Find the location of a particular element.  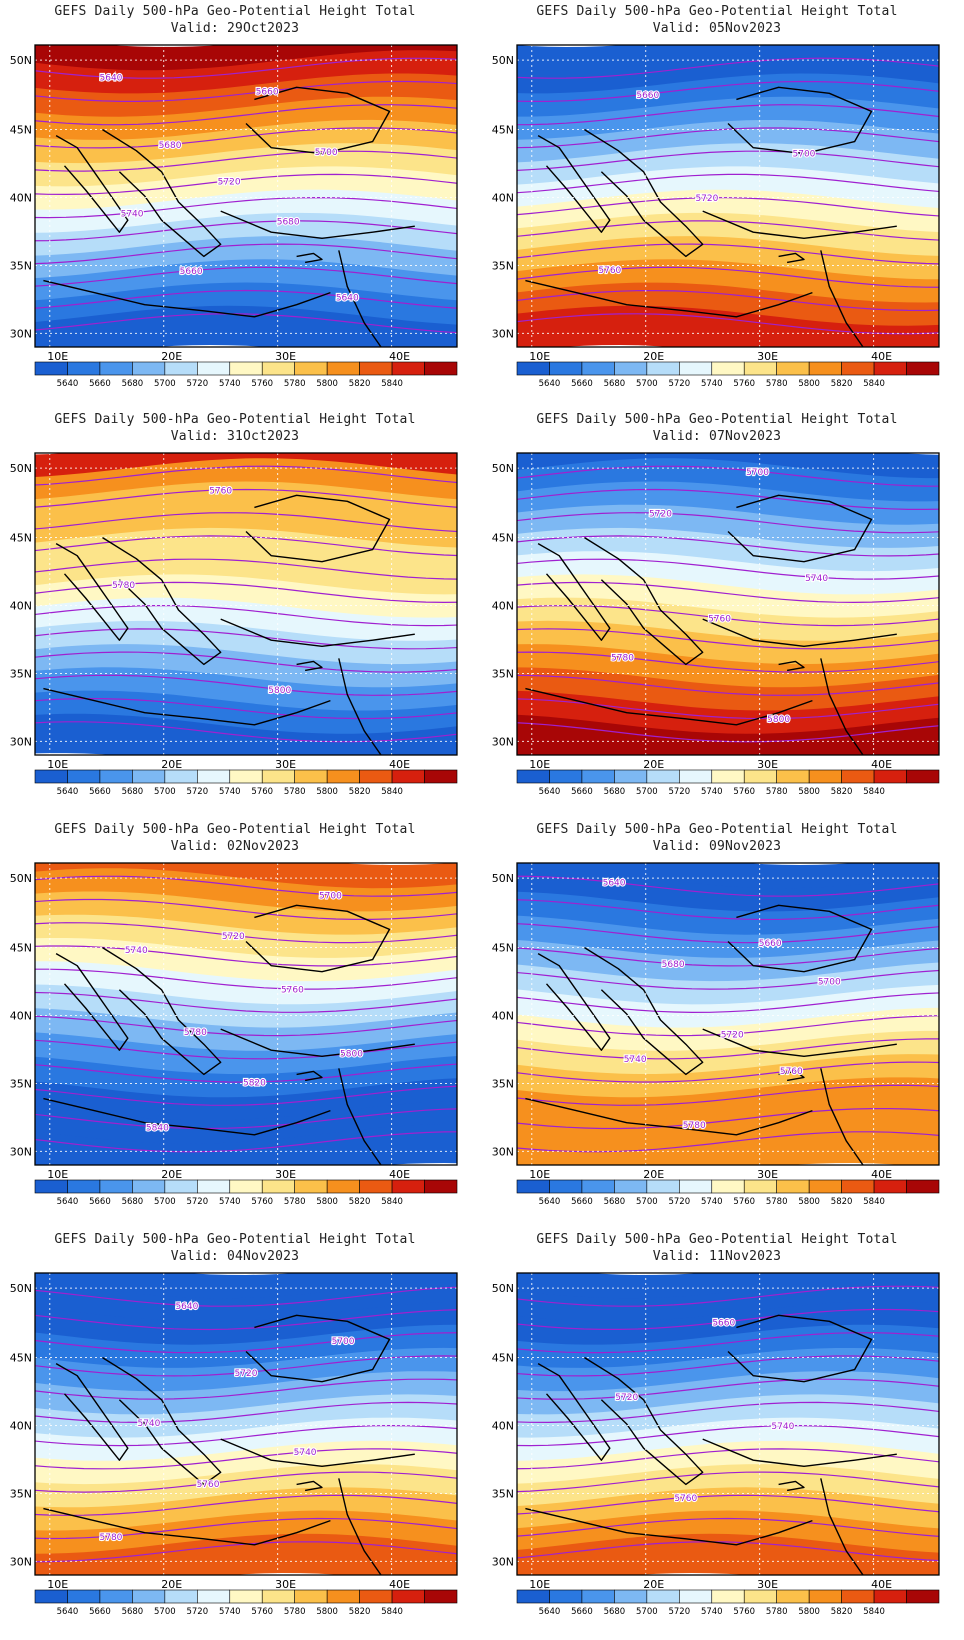

panel-valid-date: Valid: 02Nov2023 is located at coordinates (235, 846).